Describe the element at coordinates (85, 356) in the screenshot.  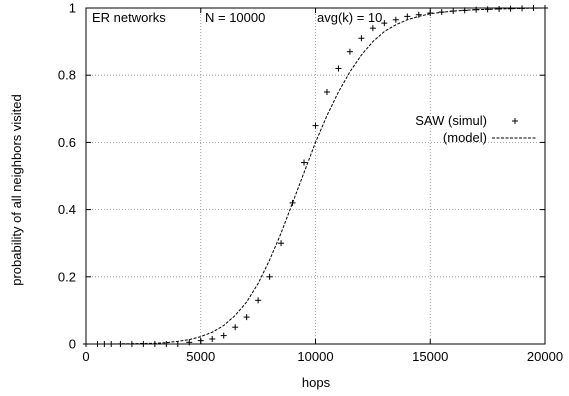
I see `x-tick-label: 0` at that location.